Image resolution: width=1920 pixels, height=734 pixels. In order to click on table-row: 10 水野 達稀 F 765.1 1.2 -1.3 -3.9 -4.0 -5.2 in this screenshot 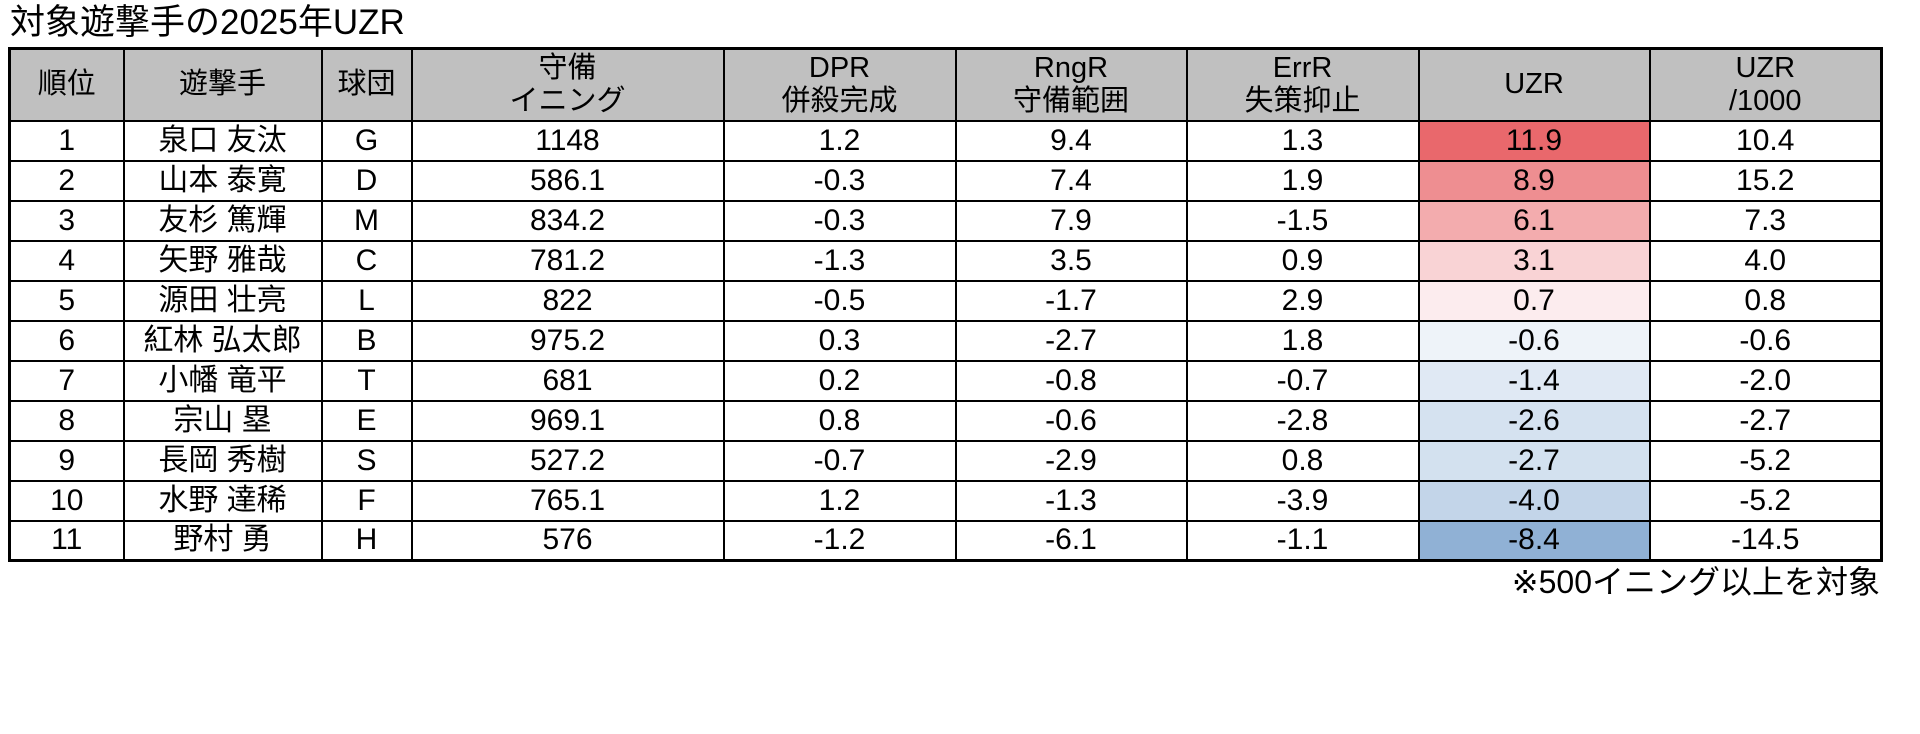, I will do `click(945, 500)`.